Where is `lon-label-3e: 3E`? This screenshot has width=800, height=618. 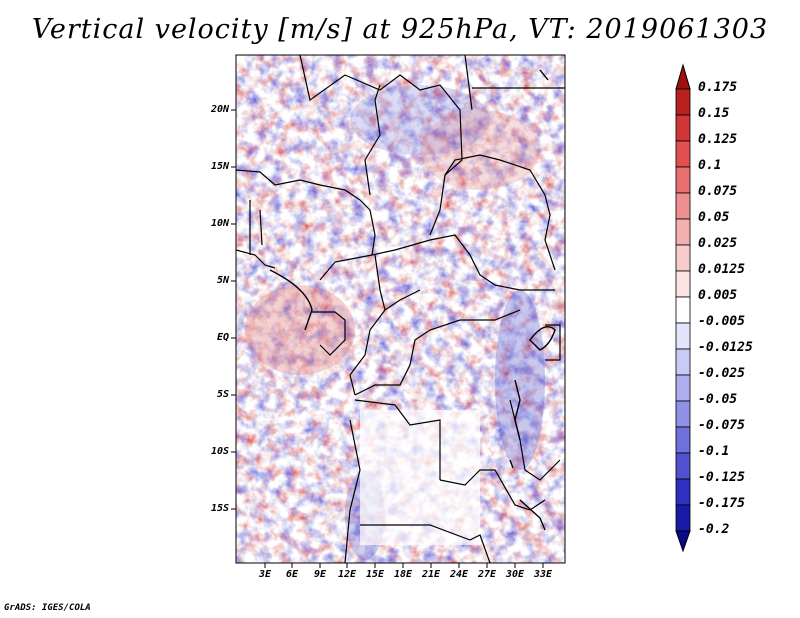
lon-label-3e: 3E is located at coordinates (265, 574).